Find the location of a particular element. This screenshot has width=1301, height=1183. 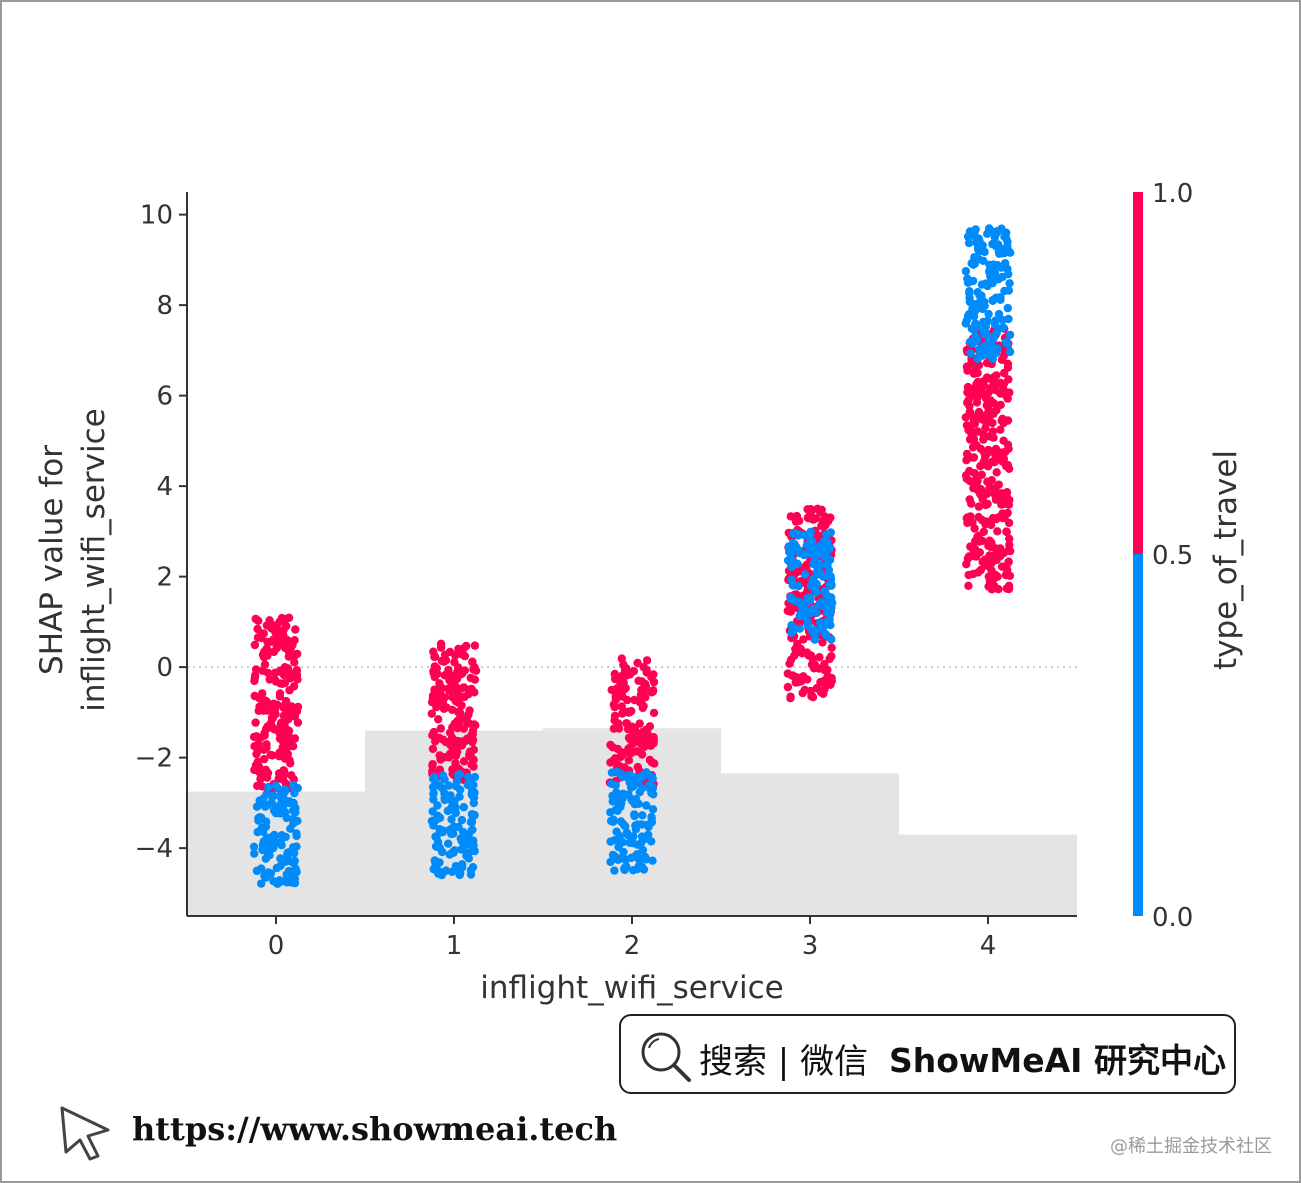

y-tick-label: 6 is located at coordinates (164, 397).